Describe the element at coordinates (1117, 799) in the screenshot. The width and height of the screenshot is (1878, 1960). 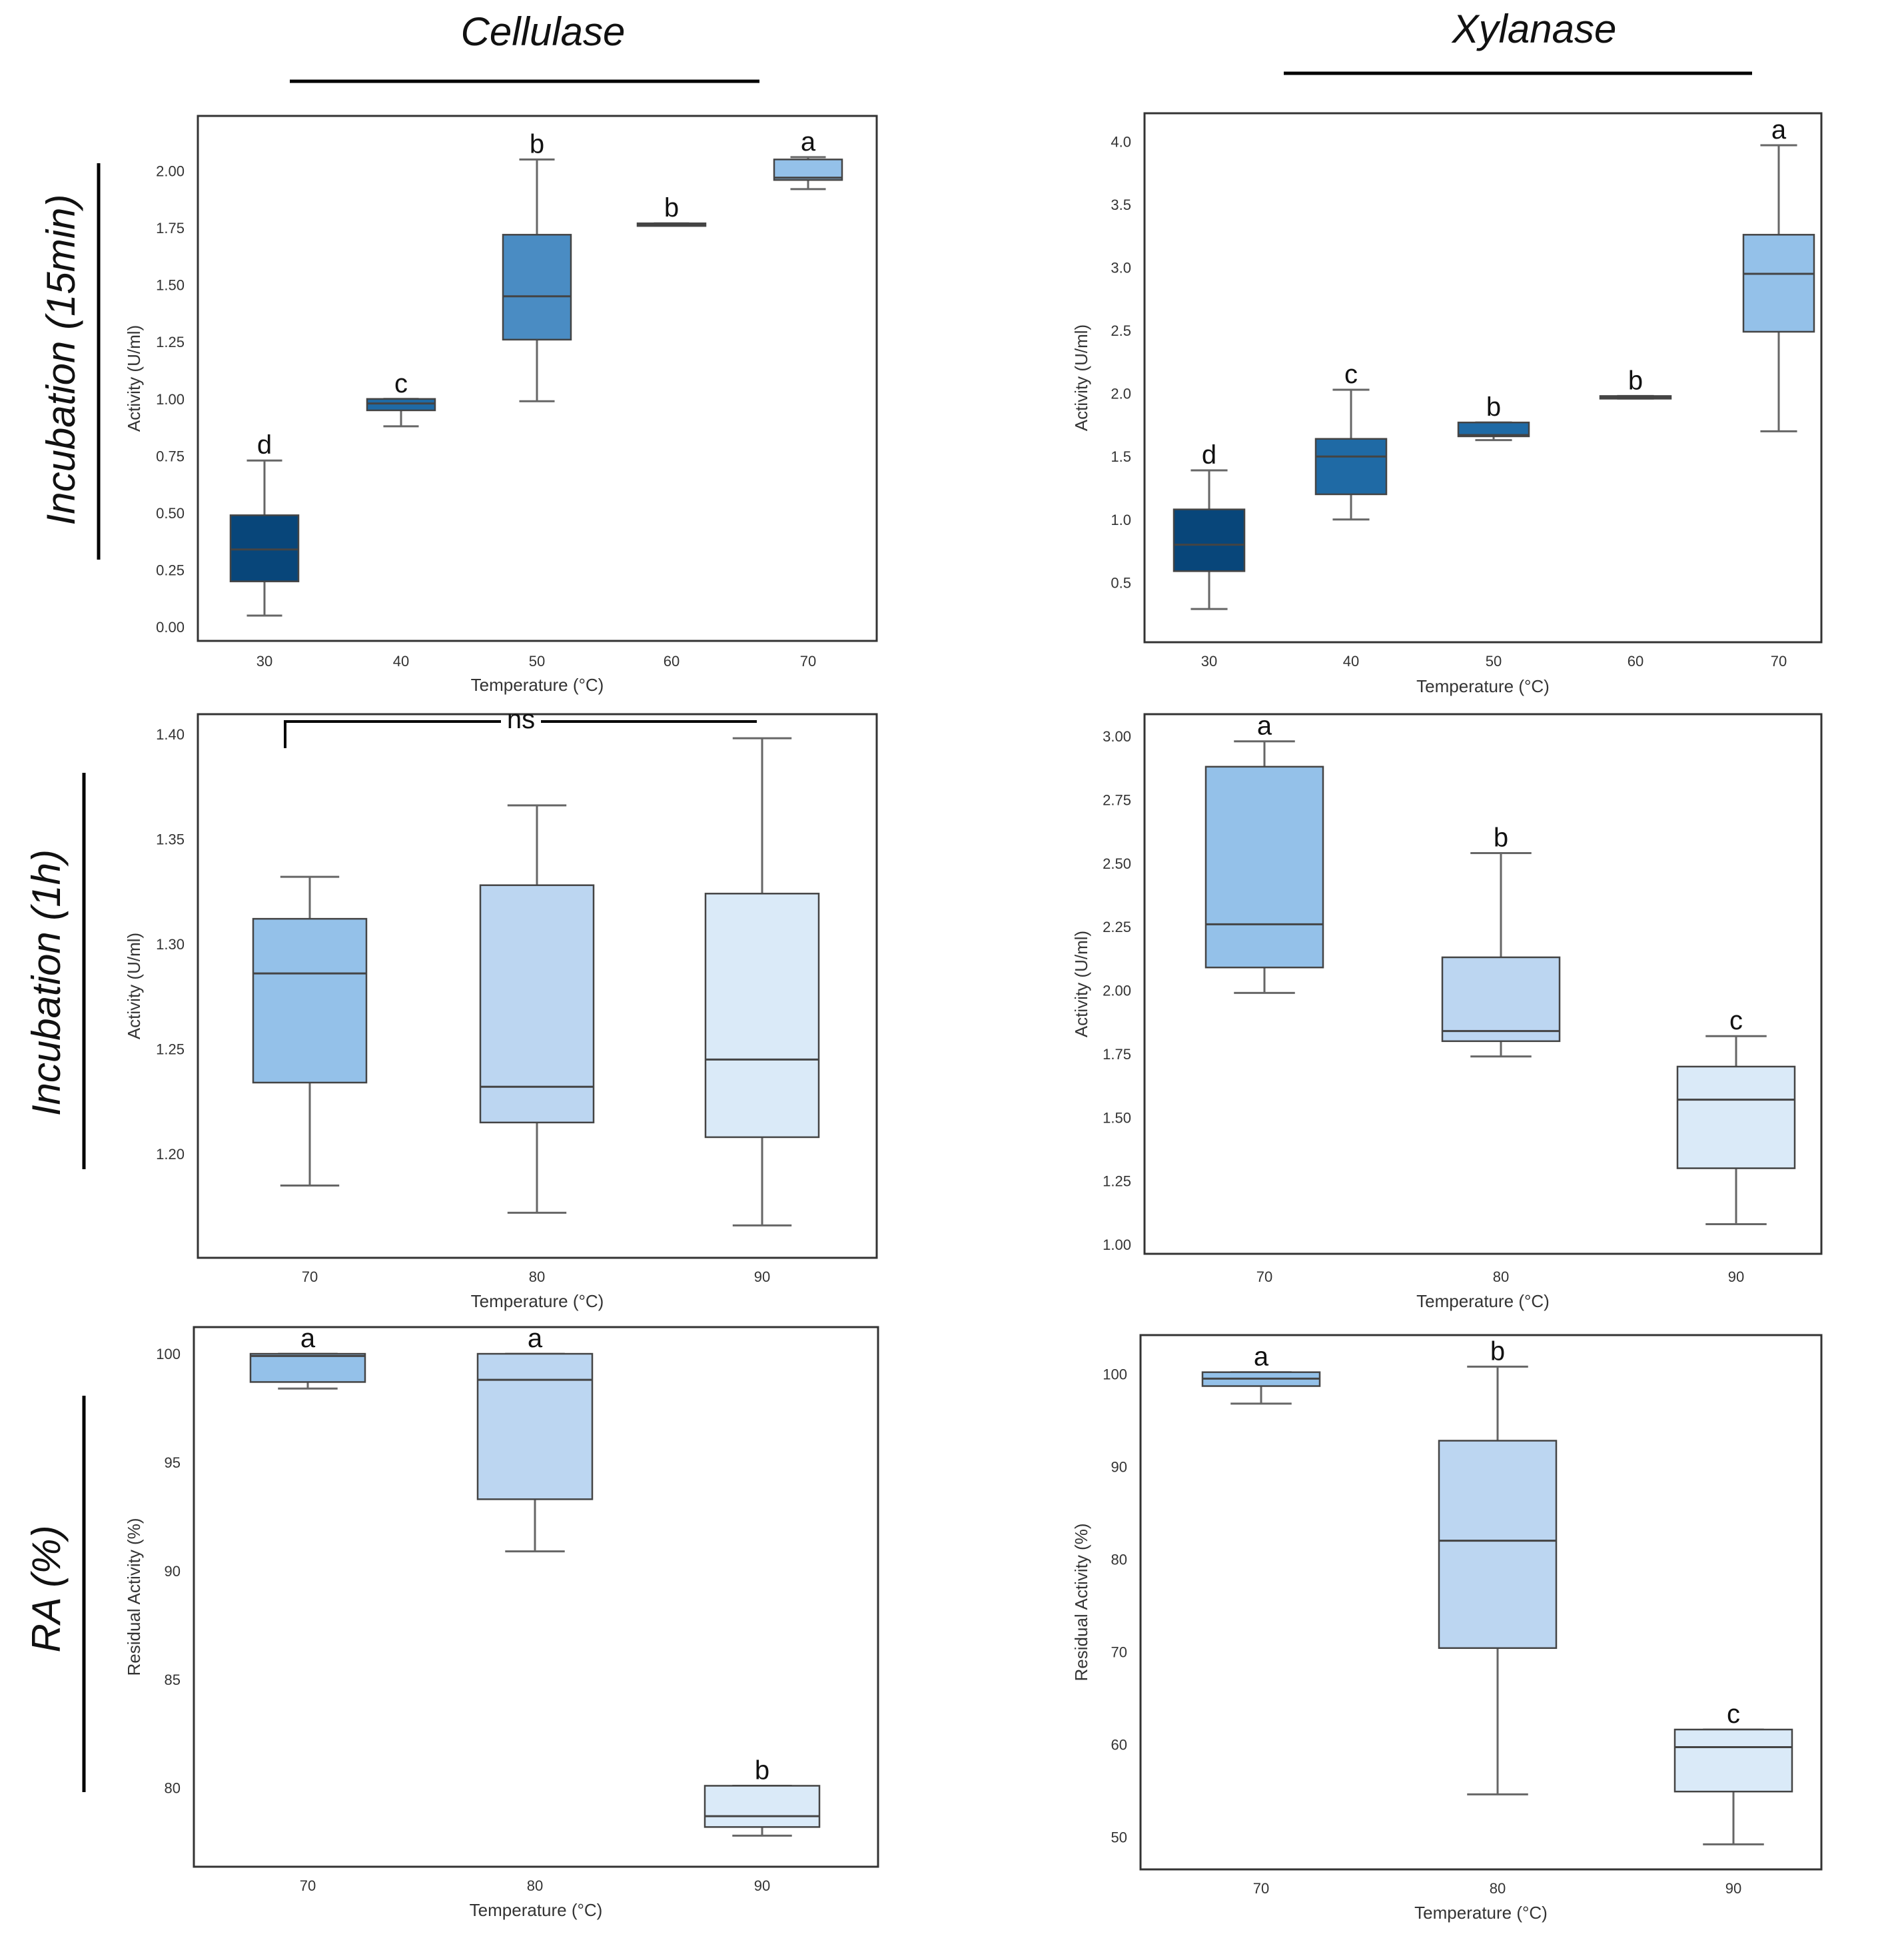
I see `y-tick-label: 2.75` at that location.